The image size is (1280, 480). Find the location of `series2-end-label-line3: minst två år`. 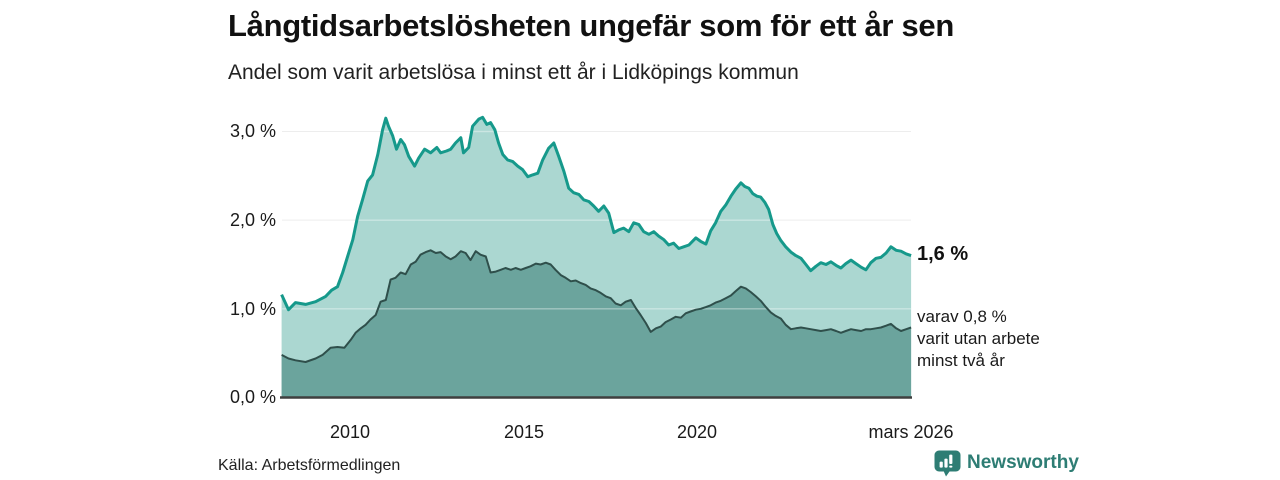

series2-end-label-line3: minst två år is located at coordinates (961, 360).